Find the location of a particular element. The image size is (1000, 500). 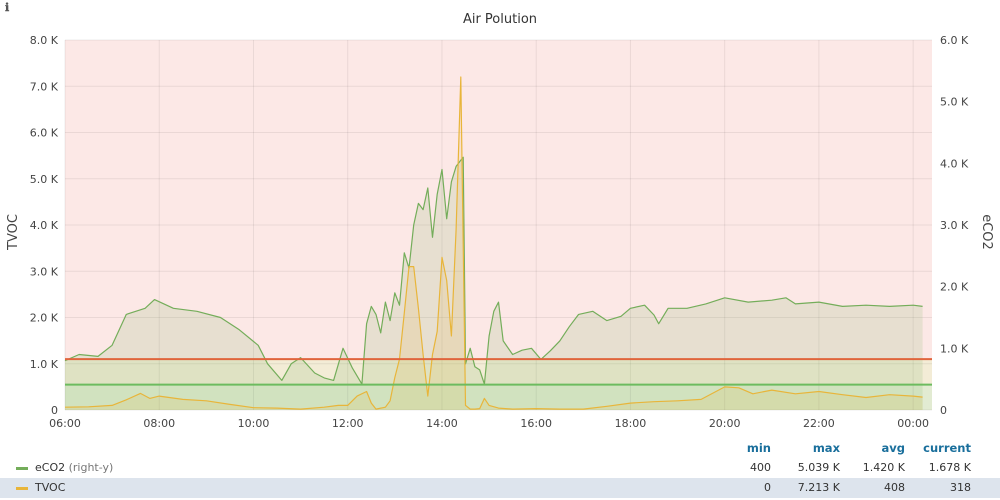

legend-avg: 1.420 K is located at coordinates (883, 467).